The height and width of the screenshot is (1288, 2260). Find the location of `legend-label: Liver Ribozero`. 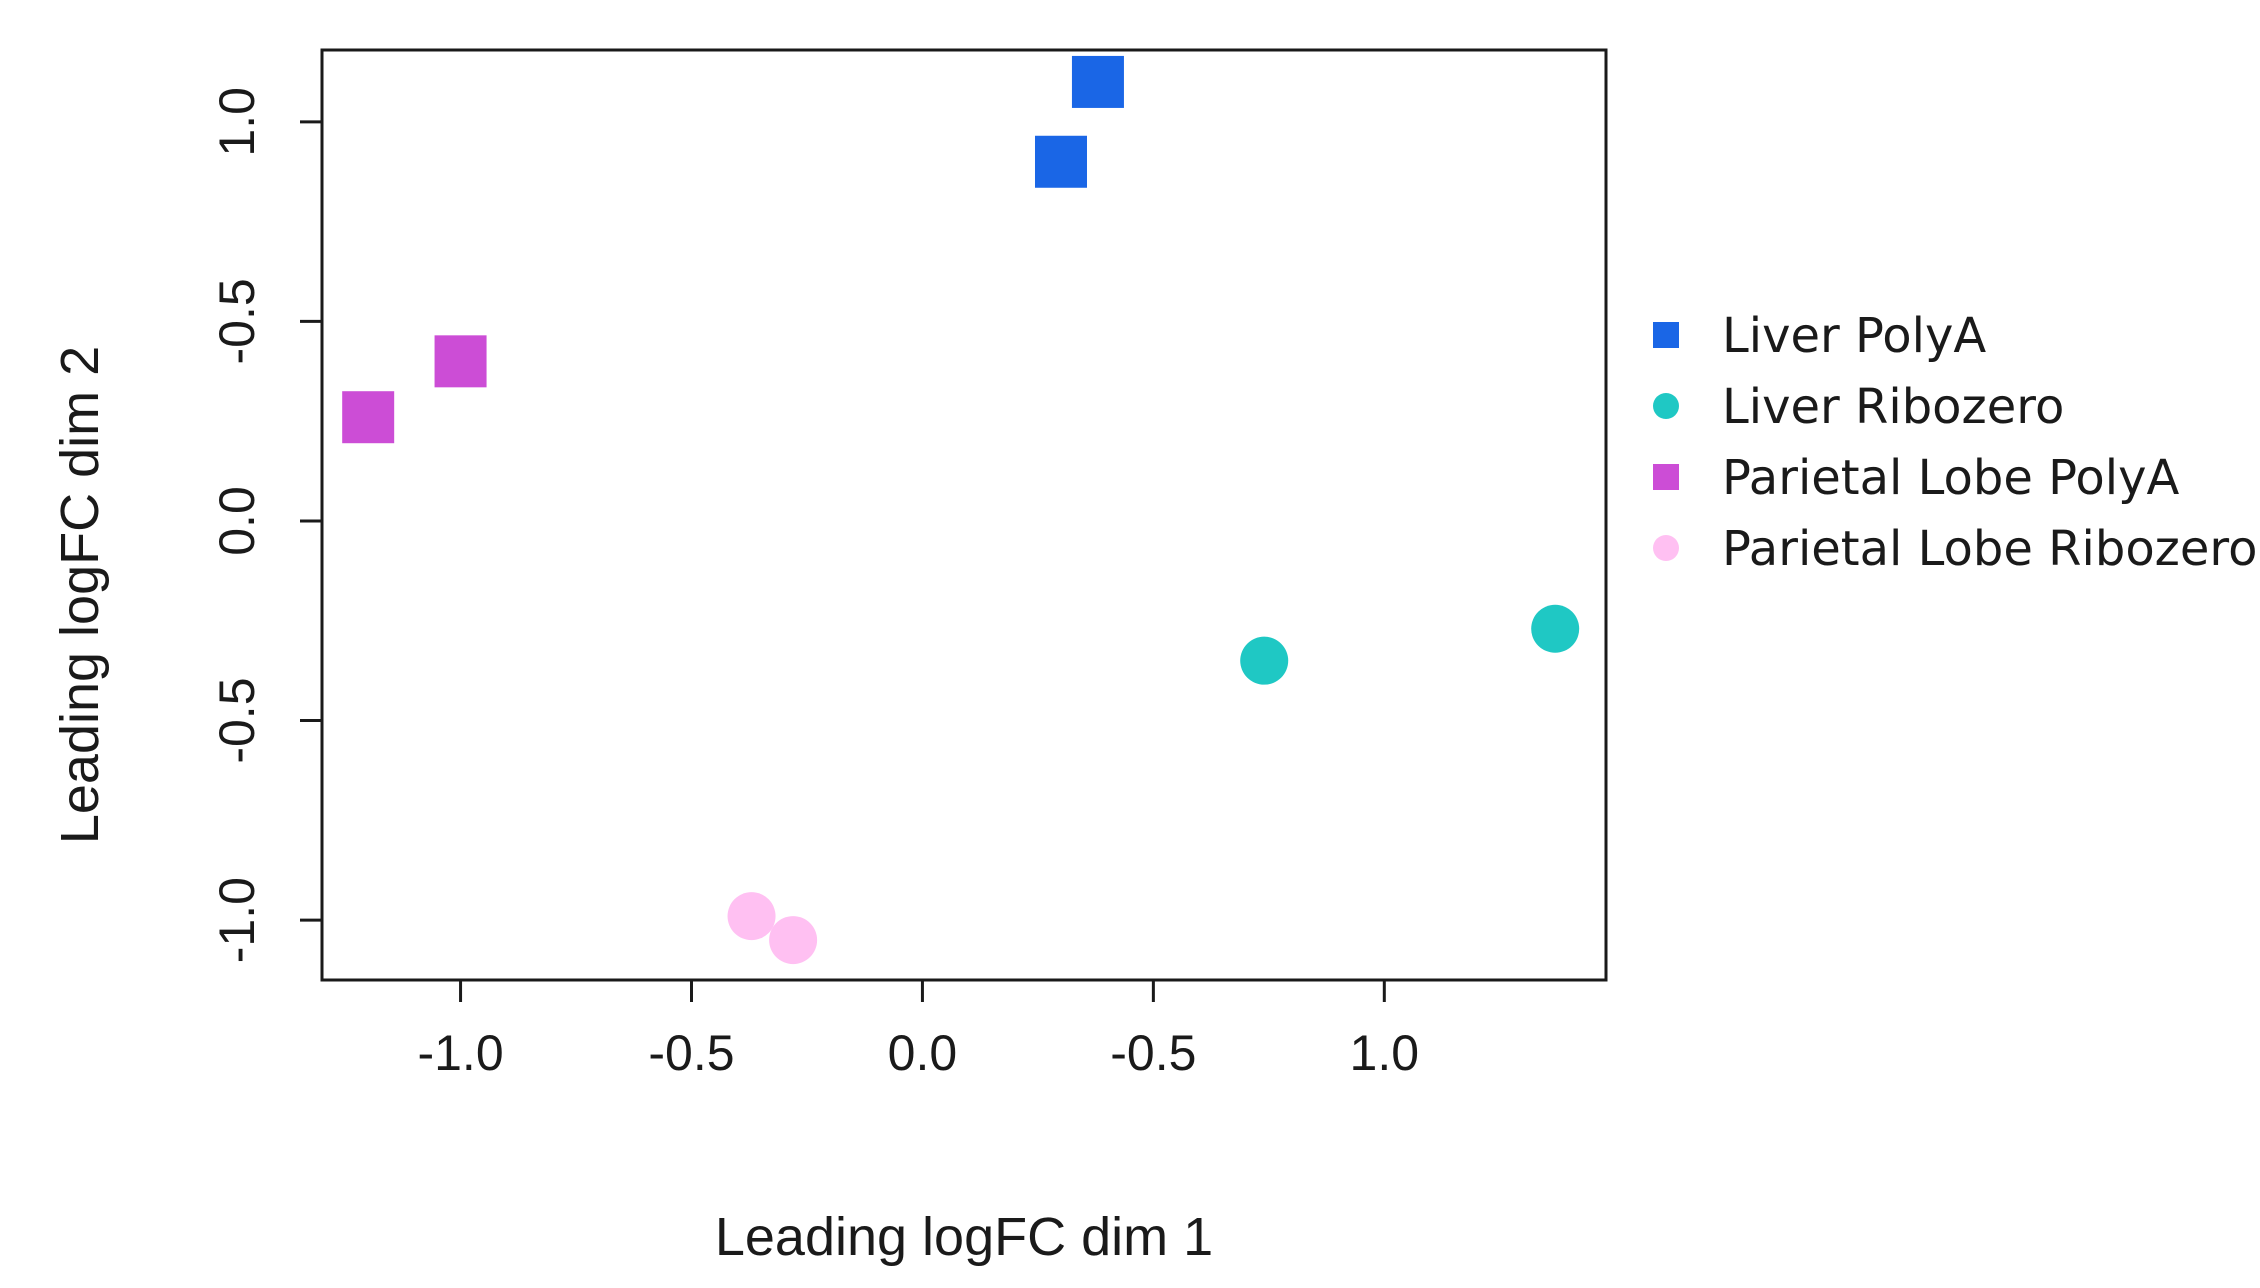

legend-label: Liver Ribozero is located at coordinates (1893, 407).